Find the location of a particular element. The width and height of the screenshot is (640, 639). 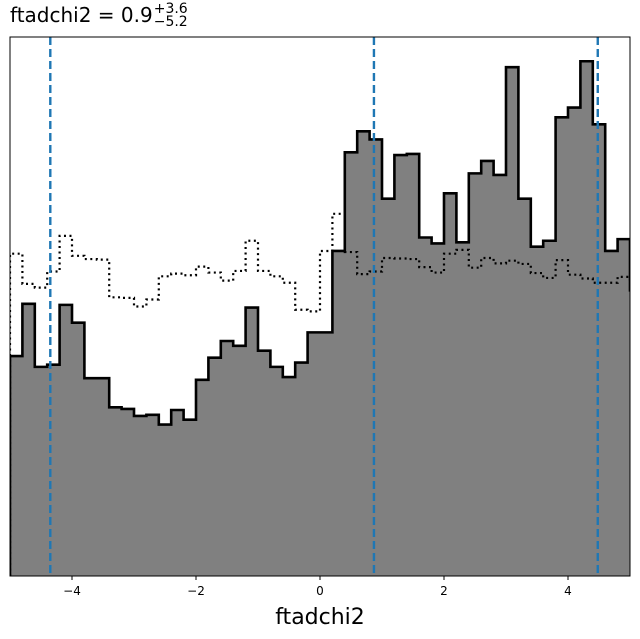

x-tick-label: 4 is located at coordinates (568, 591).